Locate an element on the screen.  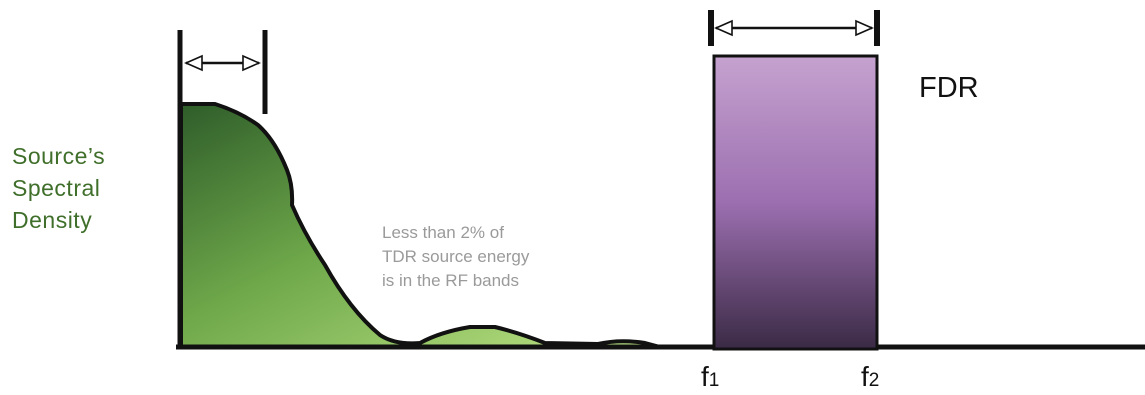
f1-base: f is located at coordinates (705, 376).